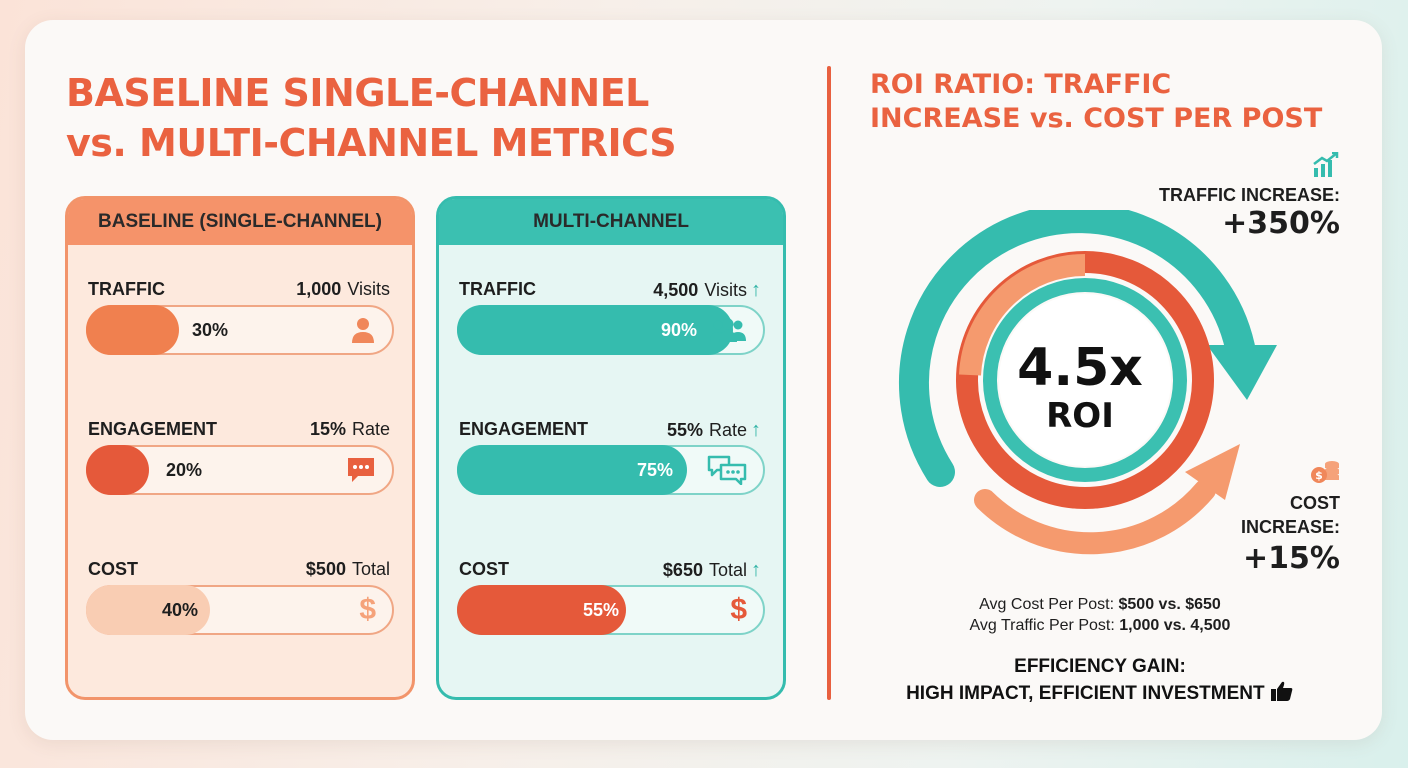  Describe the element at coordinates (679, 329) in the screenshot. I see `metric-bar-percent: 90%` at that location.